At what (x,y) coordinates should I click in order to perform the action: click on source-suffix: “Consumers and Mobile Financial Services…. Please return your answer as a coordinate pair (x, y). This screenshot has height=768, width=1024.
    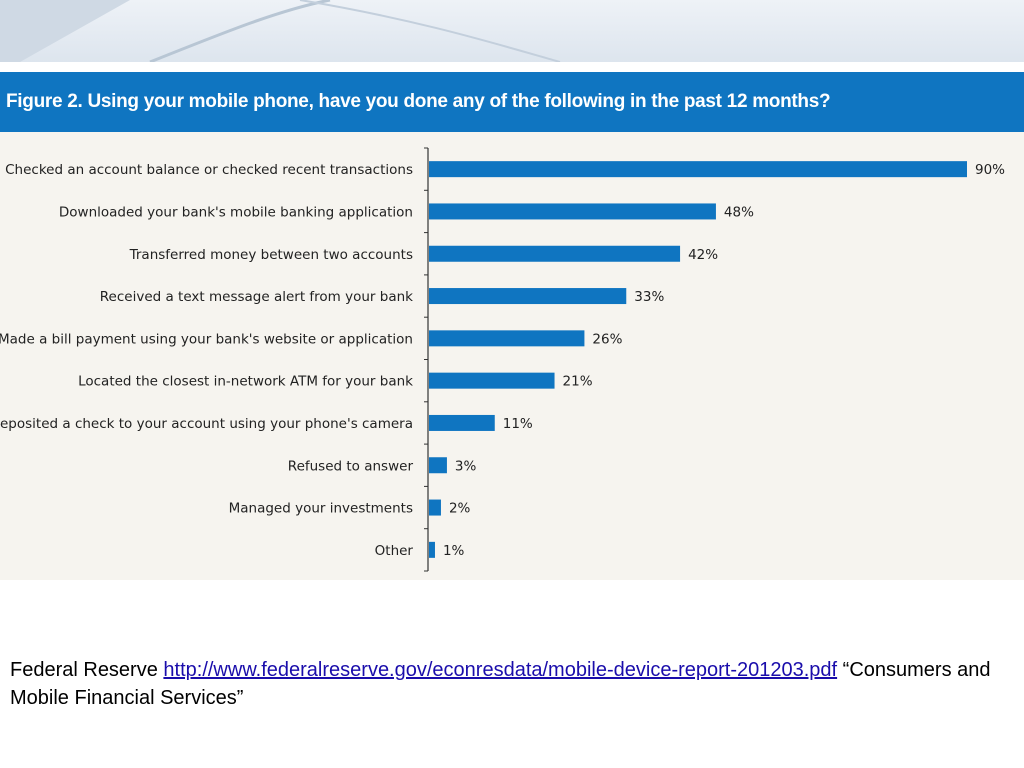
    Looking at the image, I should click on (500, 684).